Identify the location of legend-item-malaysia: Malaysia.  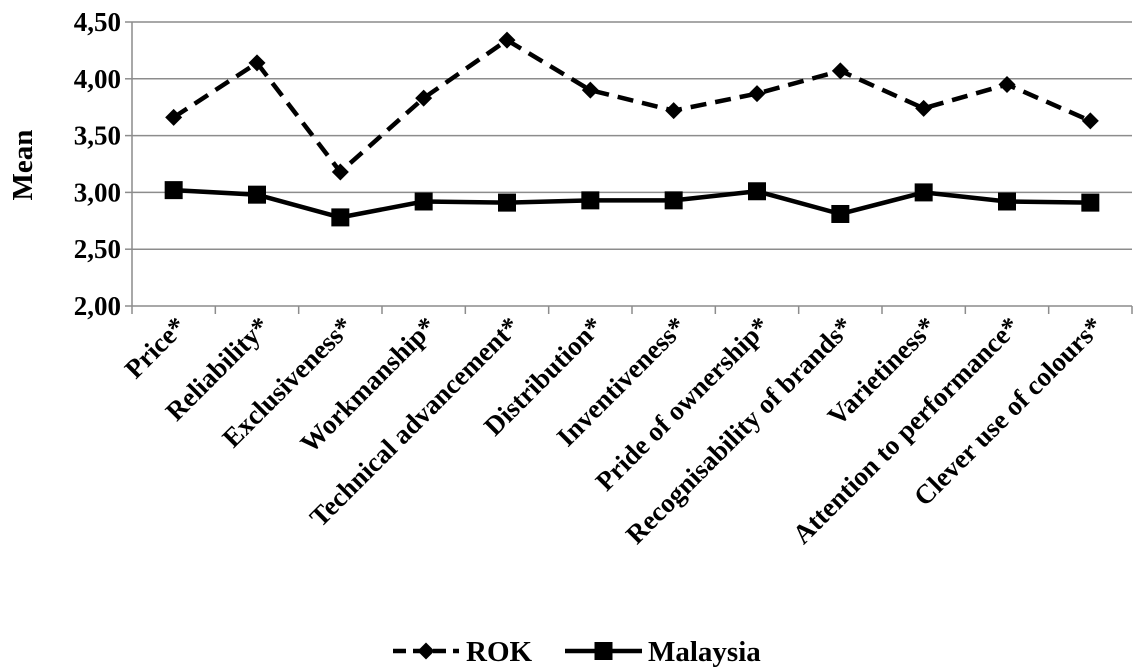
(663, 652).